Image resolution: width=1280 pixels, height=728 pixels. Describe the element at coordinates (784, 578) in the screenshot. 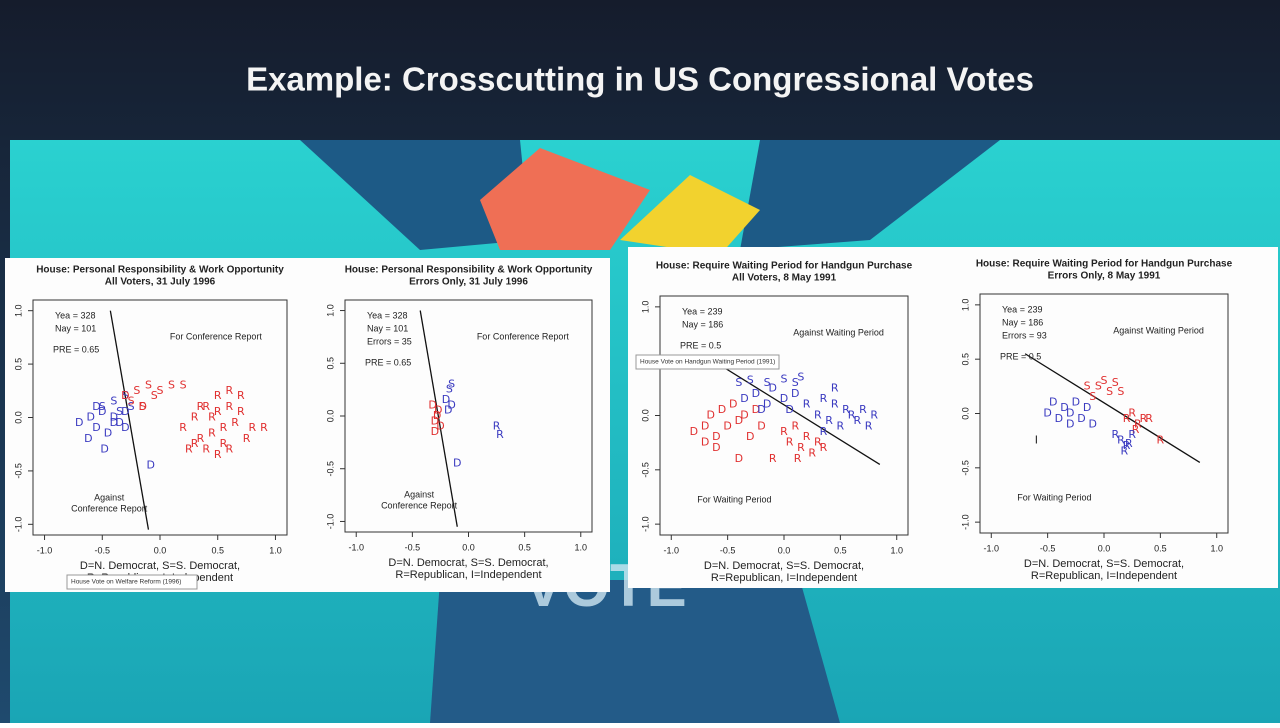

I see `caption: R=Republican, I=Independent` at that location.